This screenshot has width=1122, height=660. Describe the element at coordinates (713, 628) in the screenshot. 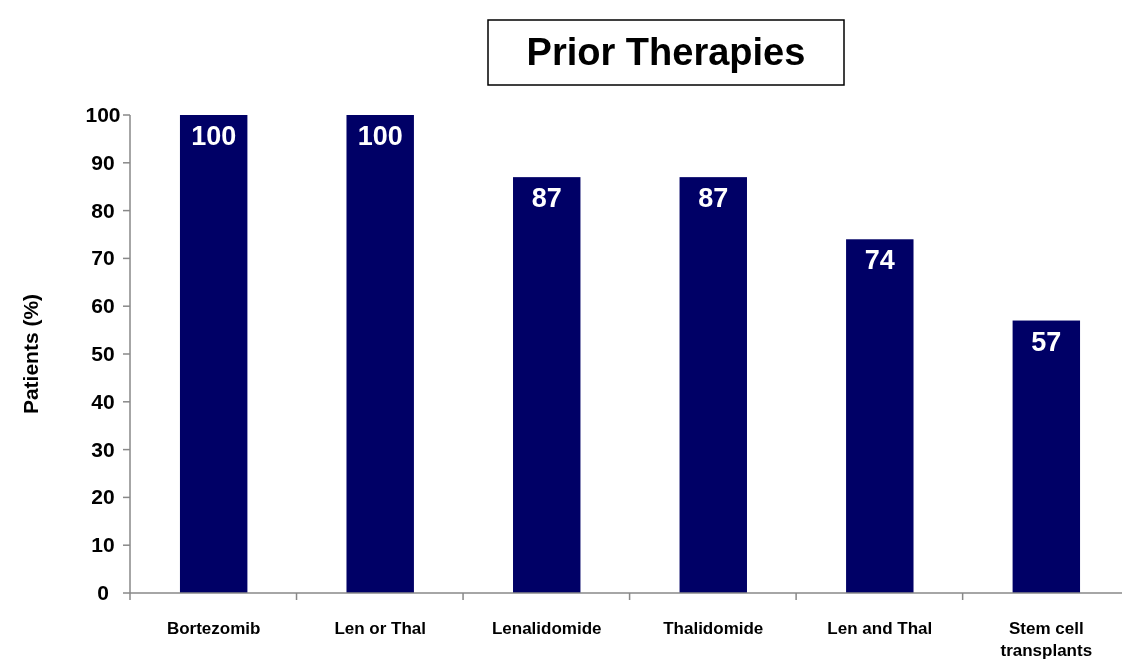

I see `x-tick-label: Thalidomide` at that location.